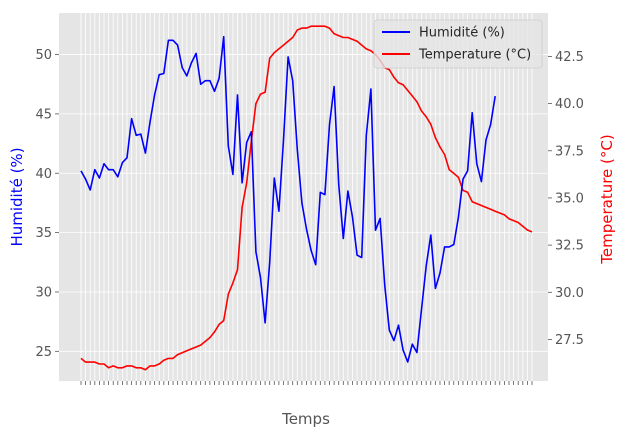 The width and height of the screenshot is (625, 437). I want to click on y-axis-right-title: Temperature (°C), so click(607, 199).